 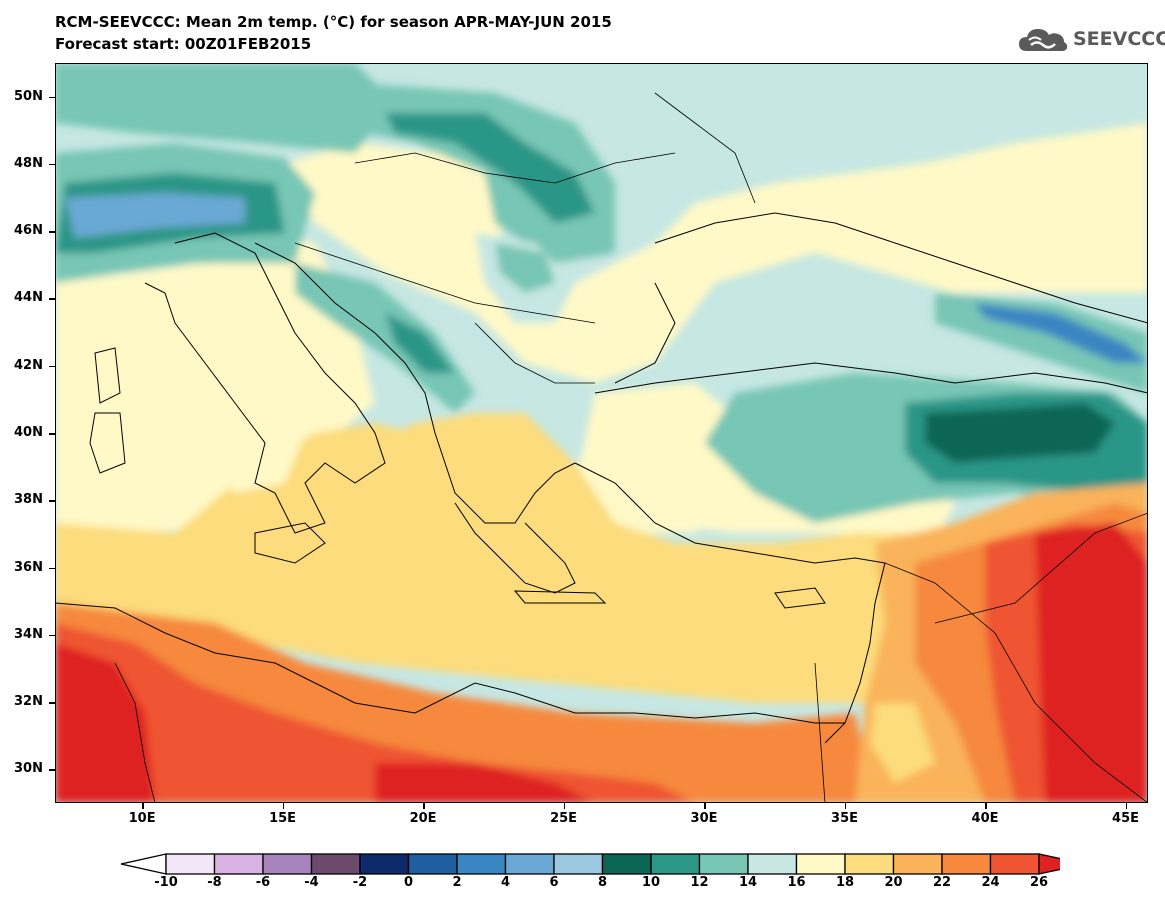 What do you see at coordinates (1043, 40) in the screenshot?
I see `cloud-logo-icon` at bounding box center [1043, 40].